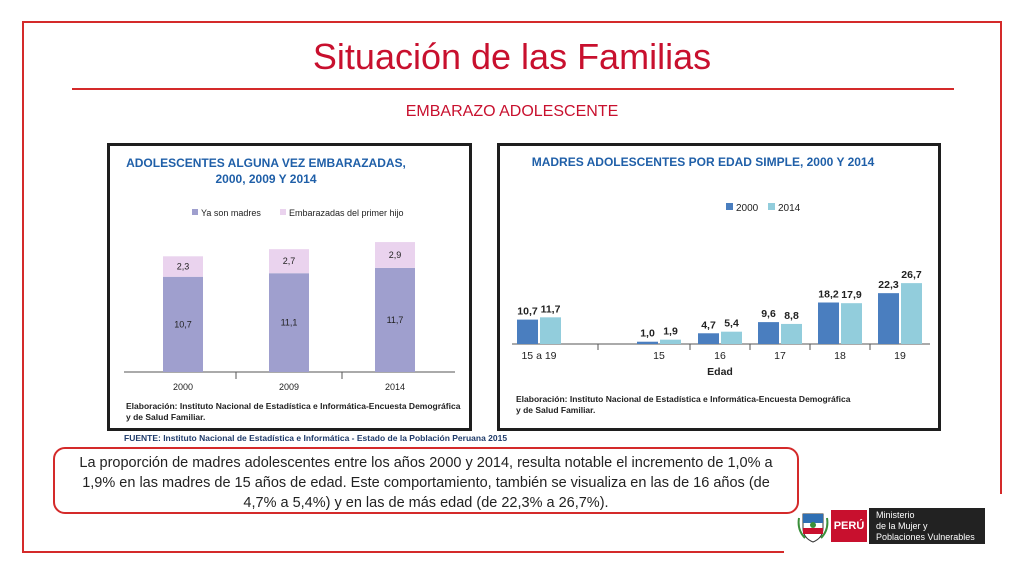 Image resolution: width=1024 pixels, height=576 pixels. I want to click on x-tick-label: 2014, so click(395, 387).